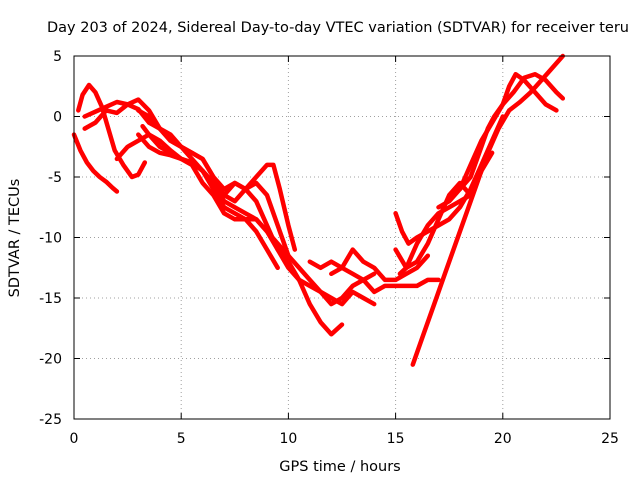 This screenshot has height=484, width=640. Describe the element at coordinates (288, 439) in the screenshot. I see `x-tick-label: 10` at that location.